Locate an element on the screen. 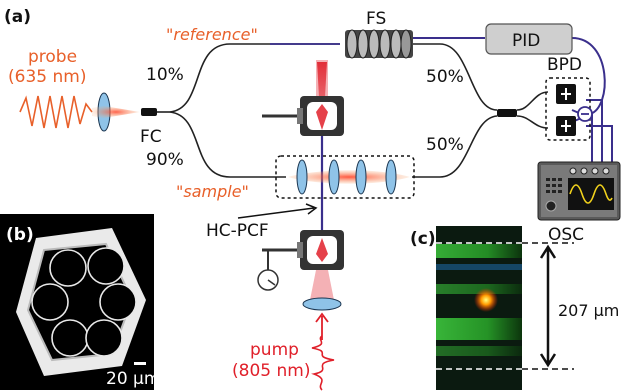 Image resolution: width=626 pixels, height=392 pixels. split-top-left: 10% is located at coordinates (165, 75).